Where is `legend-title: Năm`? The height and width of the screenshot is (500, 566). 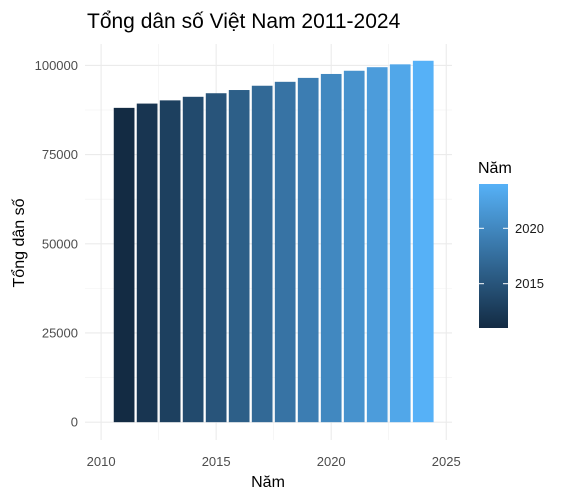
legend-title: Năm is located at coordinates (495, 168).